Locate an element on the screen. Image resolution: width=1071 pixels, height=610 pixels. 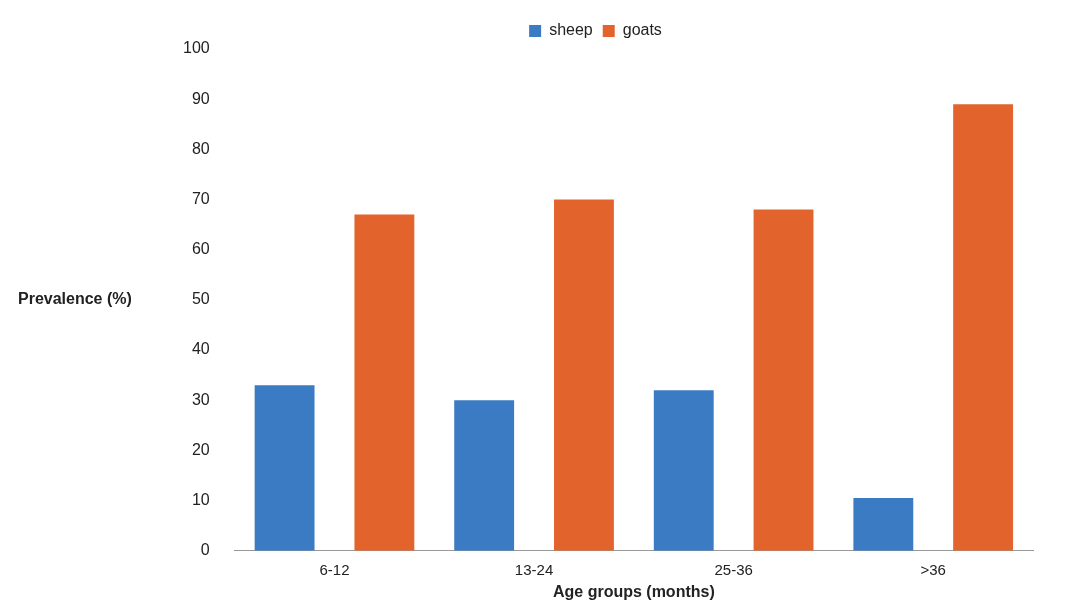
legend-label: sheep is located at coordinates (571, 30).